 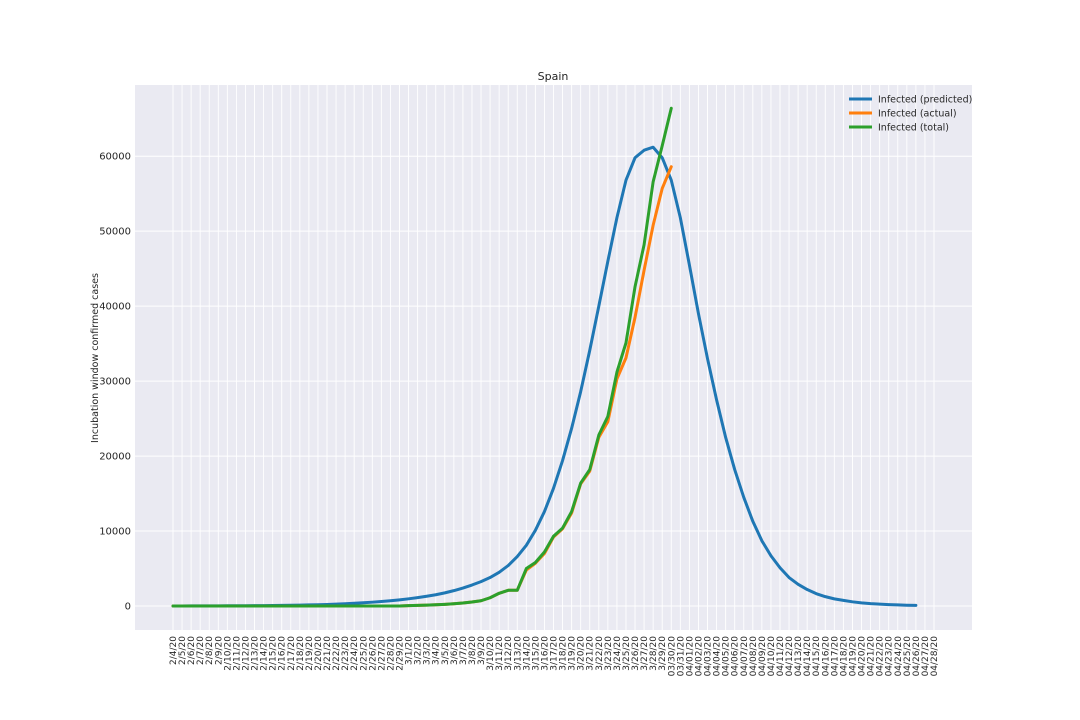 I want to click on legend-label-actual: Infected (actual), so click(x=917, y=114).